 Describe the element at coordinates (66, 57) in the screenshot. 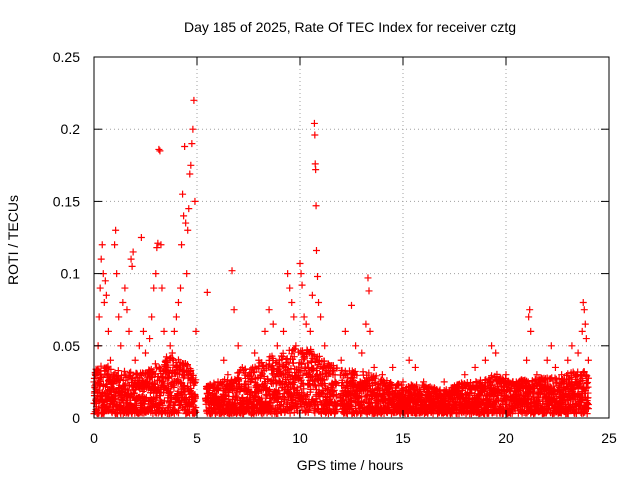

I see `y-tick-label: 0.25` at that location.